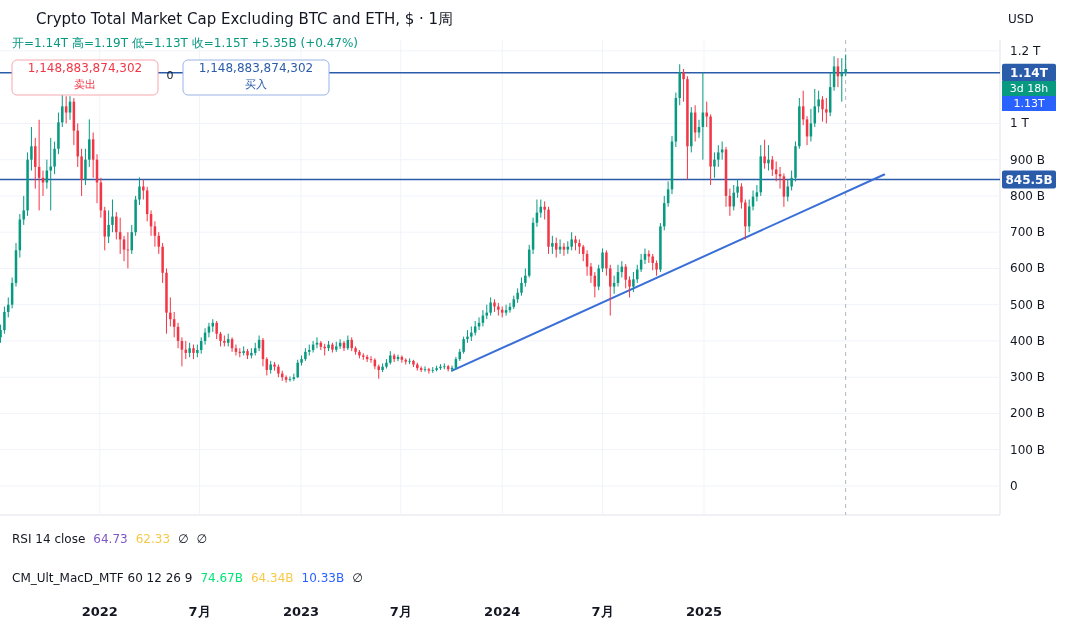 The height and width of the screenshot is (629, 1080). What do you see at coordinates (99, 611) in the screenshot?
I see `x-tick-label: 2022` at bounding box center [99, 611].